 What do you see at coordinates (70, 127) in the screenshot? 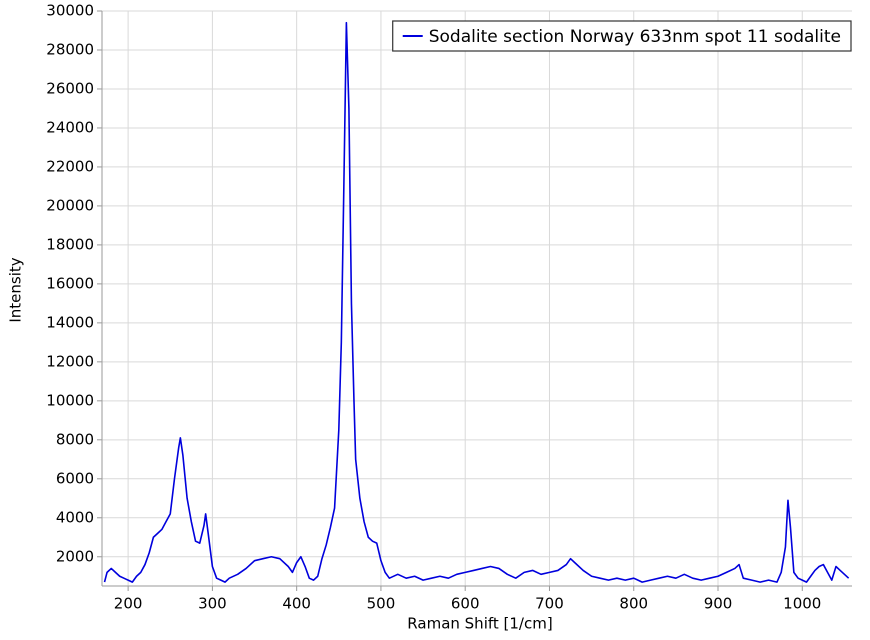
I see `y-tick-label: 24000` at bounding box center [70, 127].